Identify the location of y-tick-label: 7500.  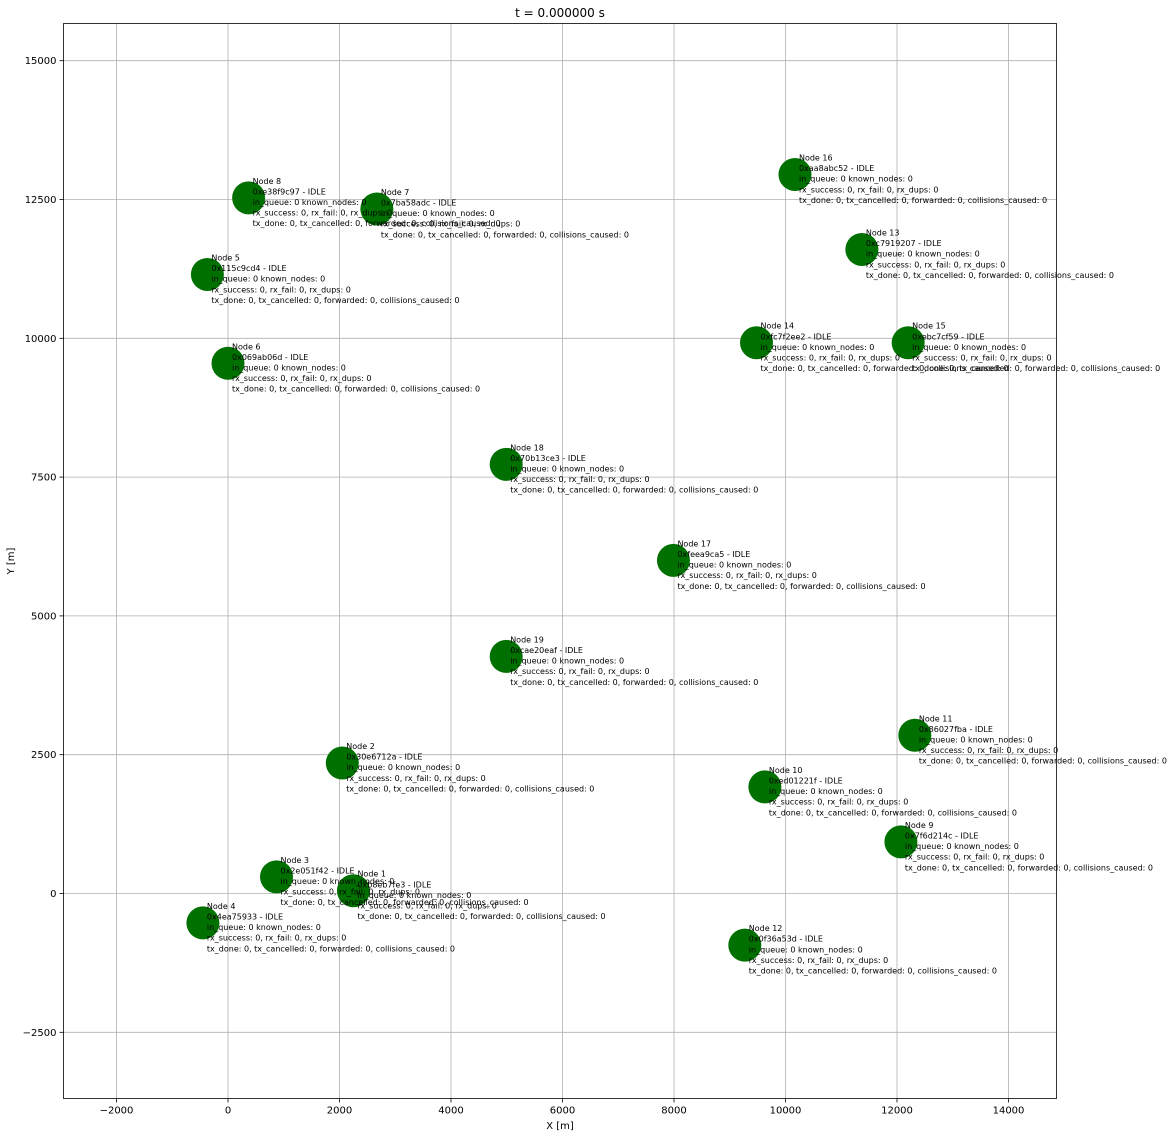
(43, 478).